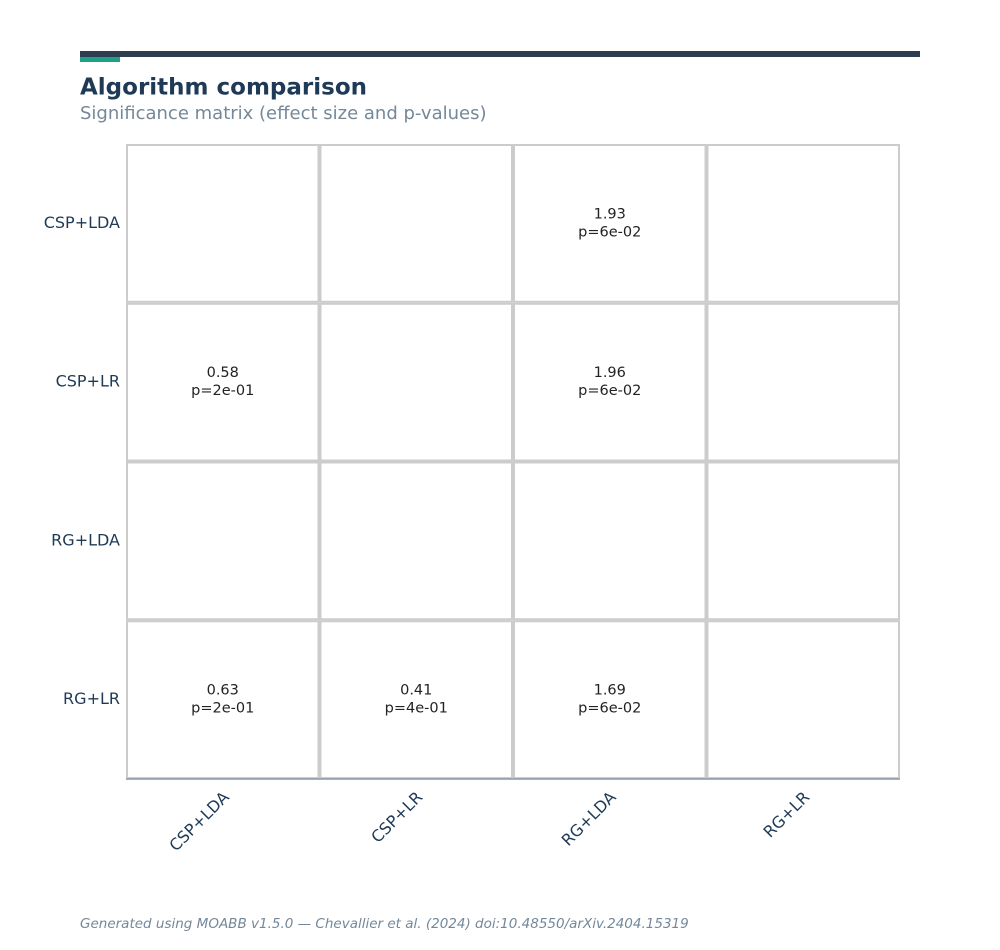  What do you see at coordinates (85, 539) in the screenshot?
I see `y-tick-label: RG+LDA` at bounding box center [85, 539].